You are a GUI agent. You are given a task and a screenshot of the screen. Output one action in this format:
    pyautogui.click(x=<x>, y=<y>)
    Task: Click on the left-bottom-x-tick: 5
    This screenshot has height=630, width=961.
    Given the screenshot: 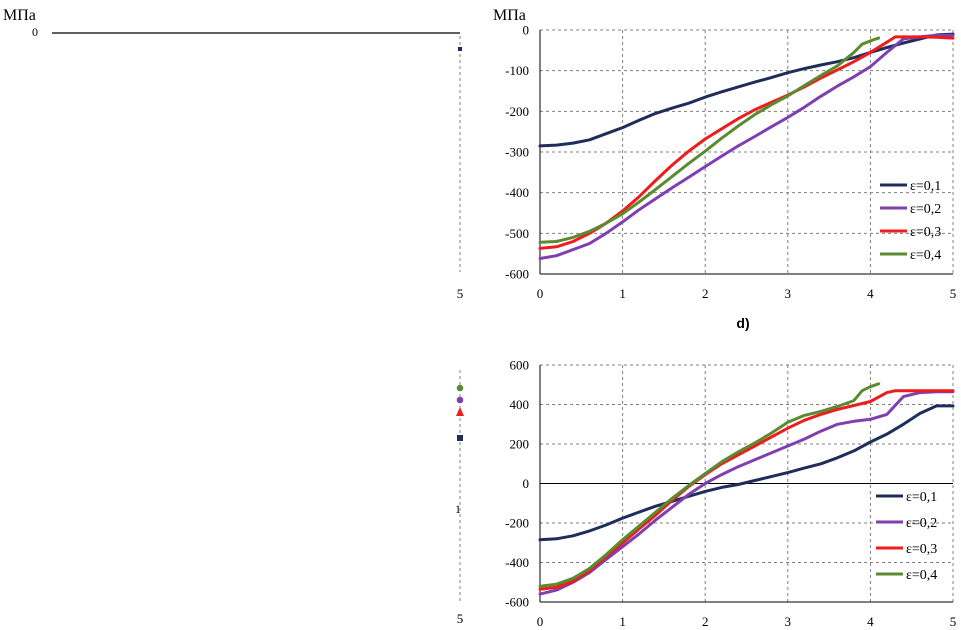 What is the action you would take?
    pyautogui.click(x=460, y=618)
    